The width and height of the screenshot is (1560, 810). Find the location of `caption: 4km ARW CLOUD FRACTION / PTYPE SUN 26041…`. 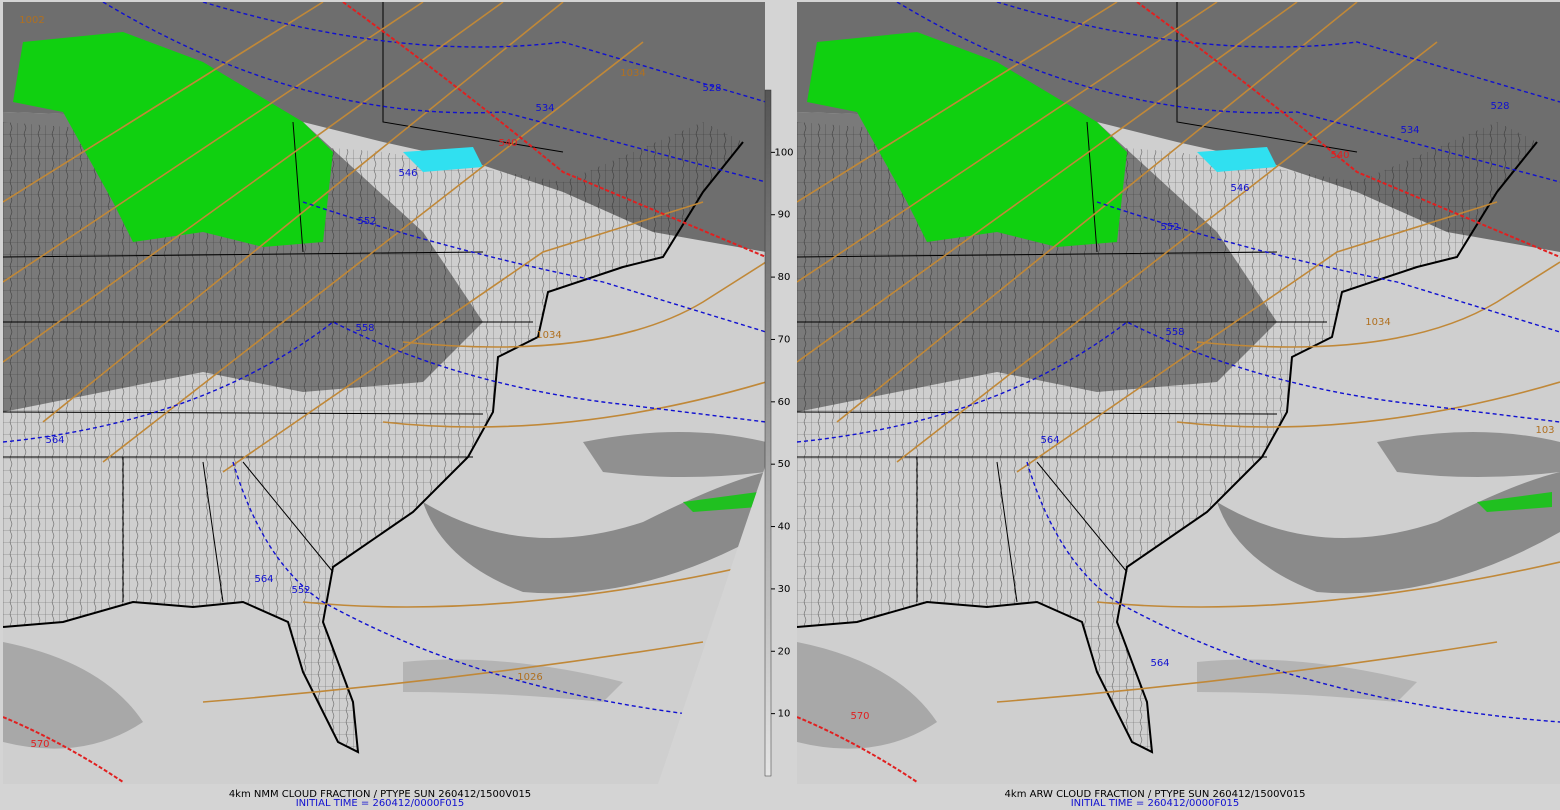

caption: 4km ARW CLOUD FRACTION / PTYPE SUN 26041… is located at coordinates (1155, 794).